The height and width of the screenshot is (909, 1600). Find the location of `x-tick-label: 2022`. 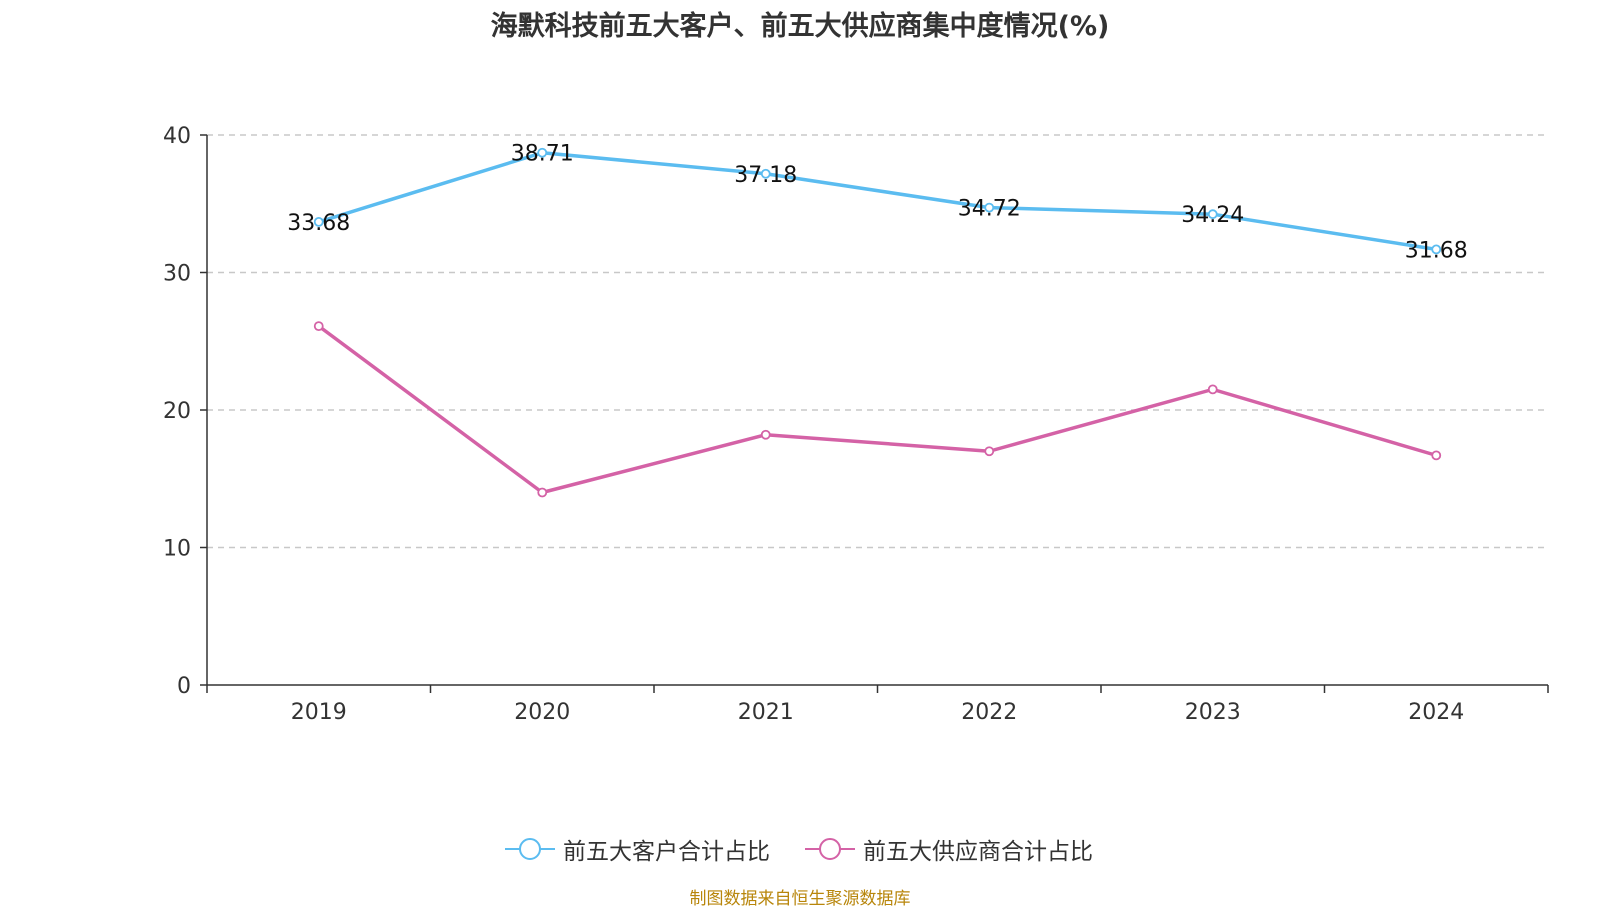

x-tick-label: 2022 is located at coordinates (989, 712).